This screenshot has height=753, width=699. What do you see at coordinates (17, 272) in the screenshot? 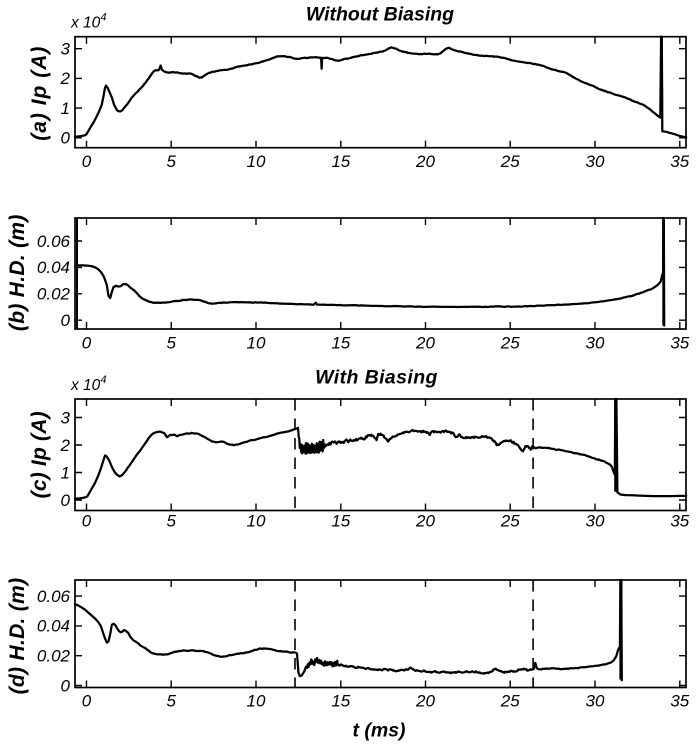
I see `svg-text: (b) H.D. (m)` at bounding box center [17, 272].